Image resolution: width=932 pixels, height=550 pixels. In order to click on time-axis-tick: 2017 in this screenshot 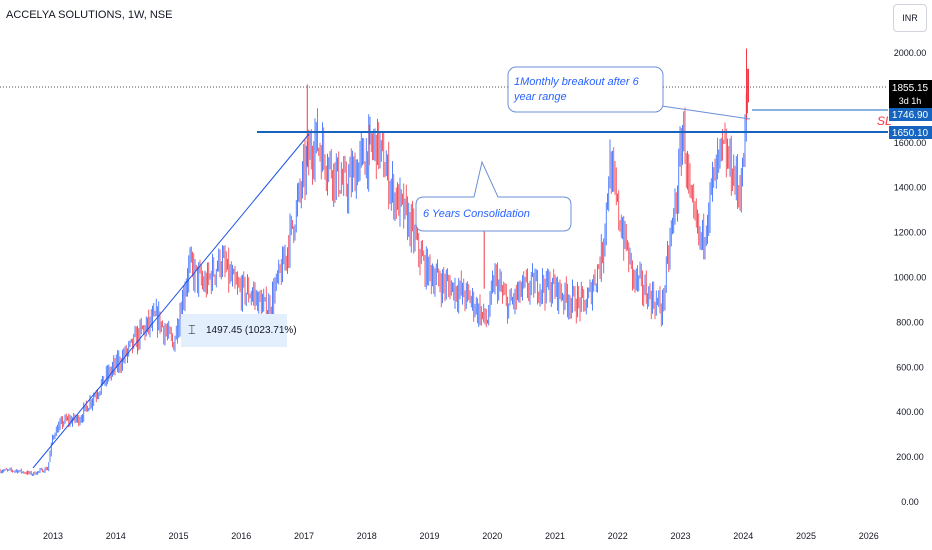, I will do `click(304, 536)`.